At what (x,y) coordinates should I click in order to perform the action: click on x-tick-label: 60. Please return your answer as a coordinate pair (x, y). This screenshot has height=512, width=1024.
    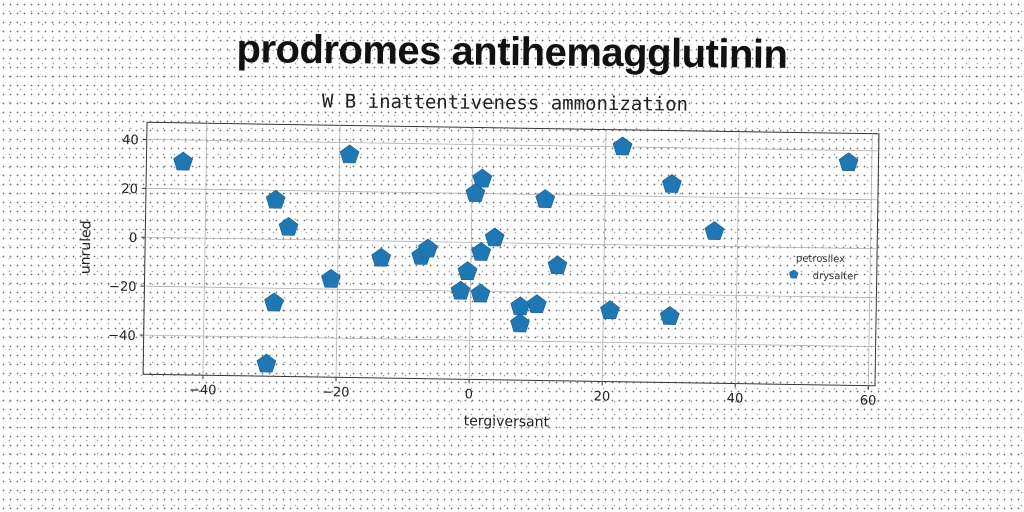
    Looking at the image, I should click on (868, 401).